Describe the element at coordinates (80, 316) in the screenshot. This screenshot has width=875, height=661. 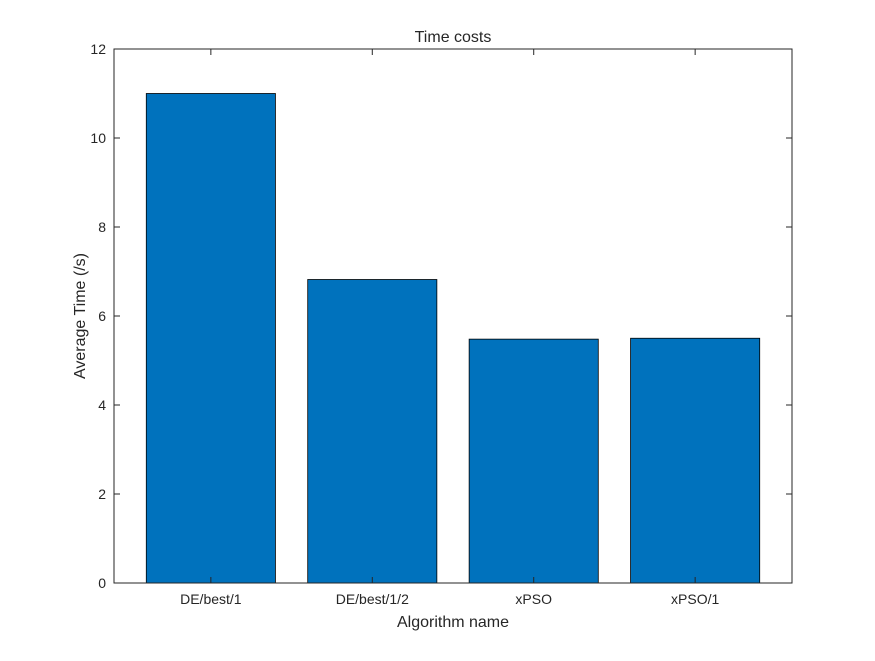
I see `y-axis-label: Average Time (/s)` at that location.